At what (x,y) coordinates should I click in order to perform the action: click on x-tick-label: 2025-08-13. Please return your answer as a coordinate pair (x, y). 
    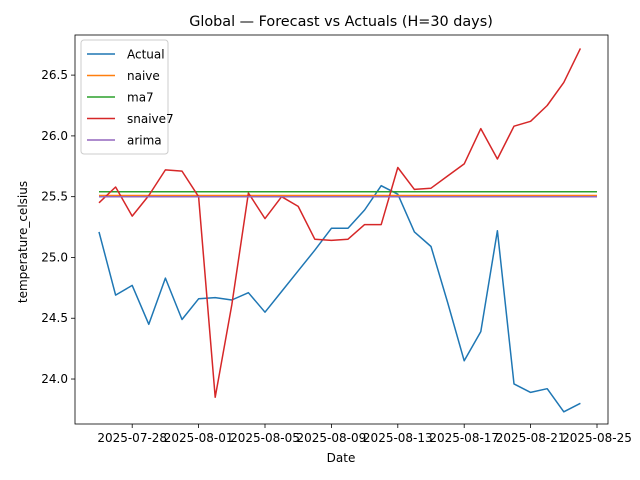
    Looking at the image, I should click on (398, 438).